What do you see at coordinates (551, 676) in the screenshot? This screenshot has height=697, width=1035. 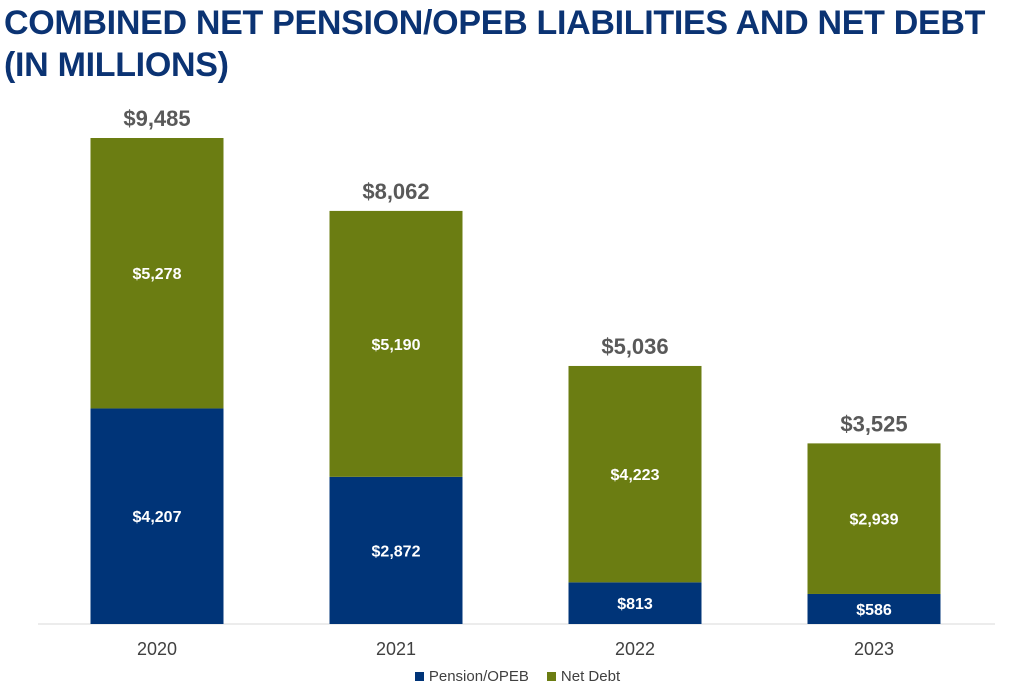 I see `legend-swatch-net-debt` at bounding box center [551, 676].